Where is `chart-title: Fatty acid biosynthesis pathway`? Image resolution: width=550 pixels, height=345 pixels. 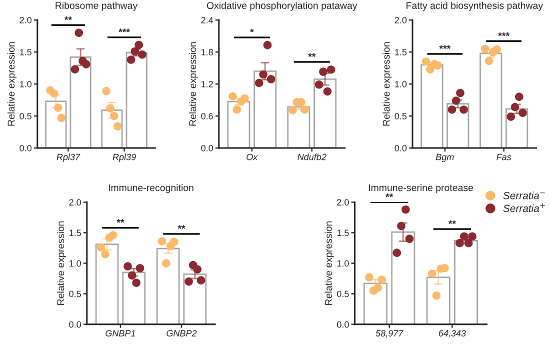
chart-title: Fatty acid biosynthesis pathway is located at coordinates (474, 6).